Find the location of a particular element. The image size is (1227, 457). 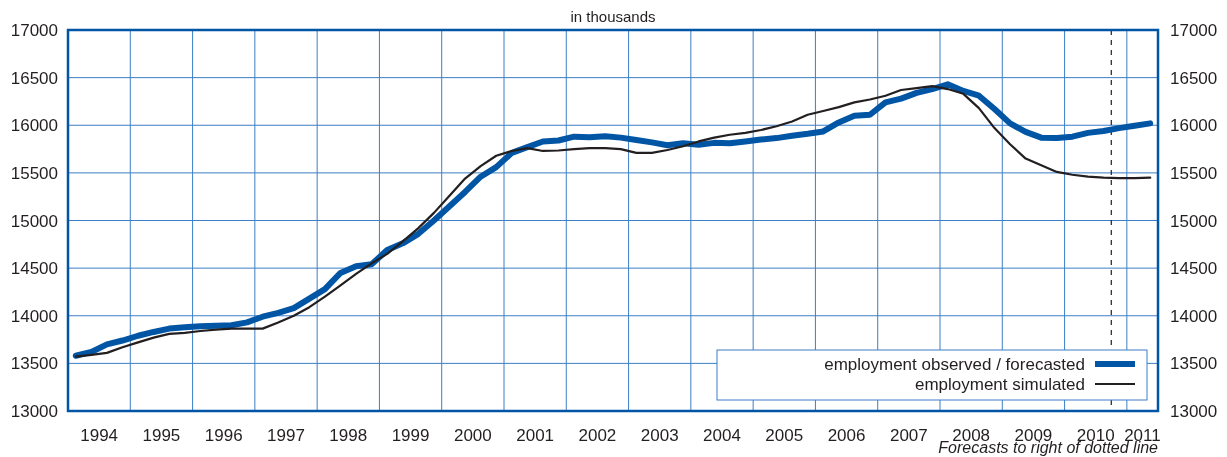

x-tick-label: 2006 is located at coordinates (846, 435).